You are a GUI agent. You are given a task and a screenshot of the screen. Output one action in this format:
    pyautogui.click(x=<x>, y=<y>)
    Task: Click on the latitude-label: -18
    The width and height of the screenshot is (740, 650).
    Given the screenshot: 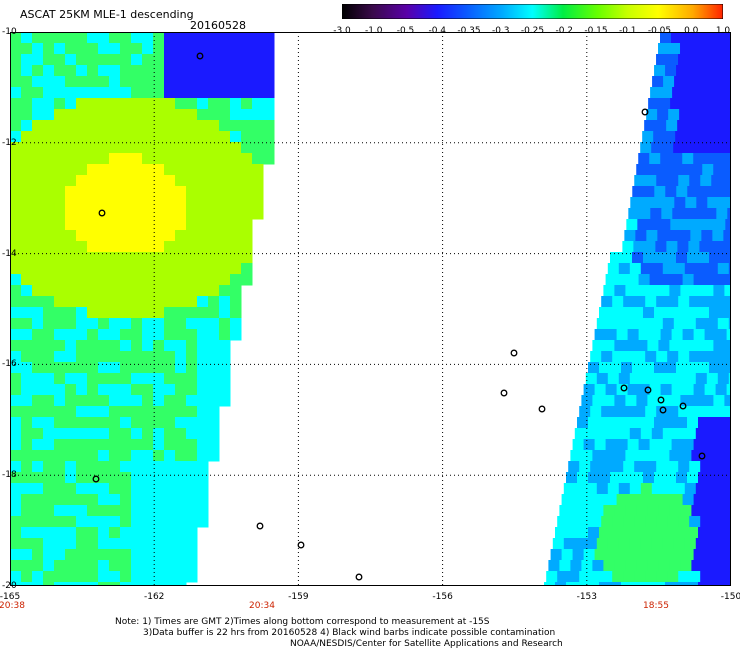 What is the action you would take?
    pyautogui.click(x=9, y=475)
    